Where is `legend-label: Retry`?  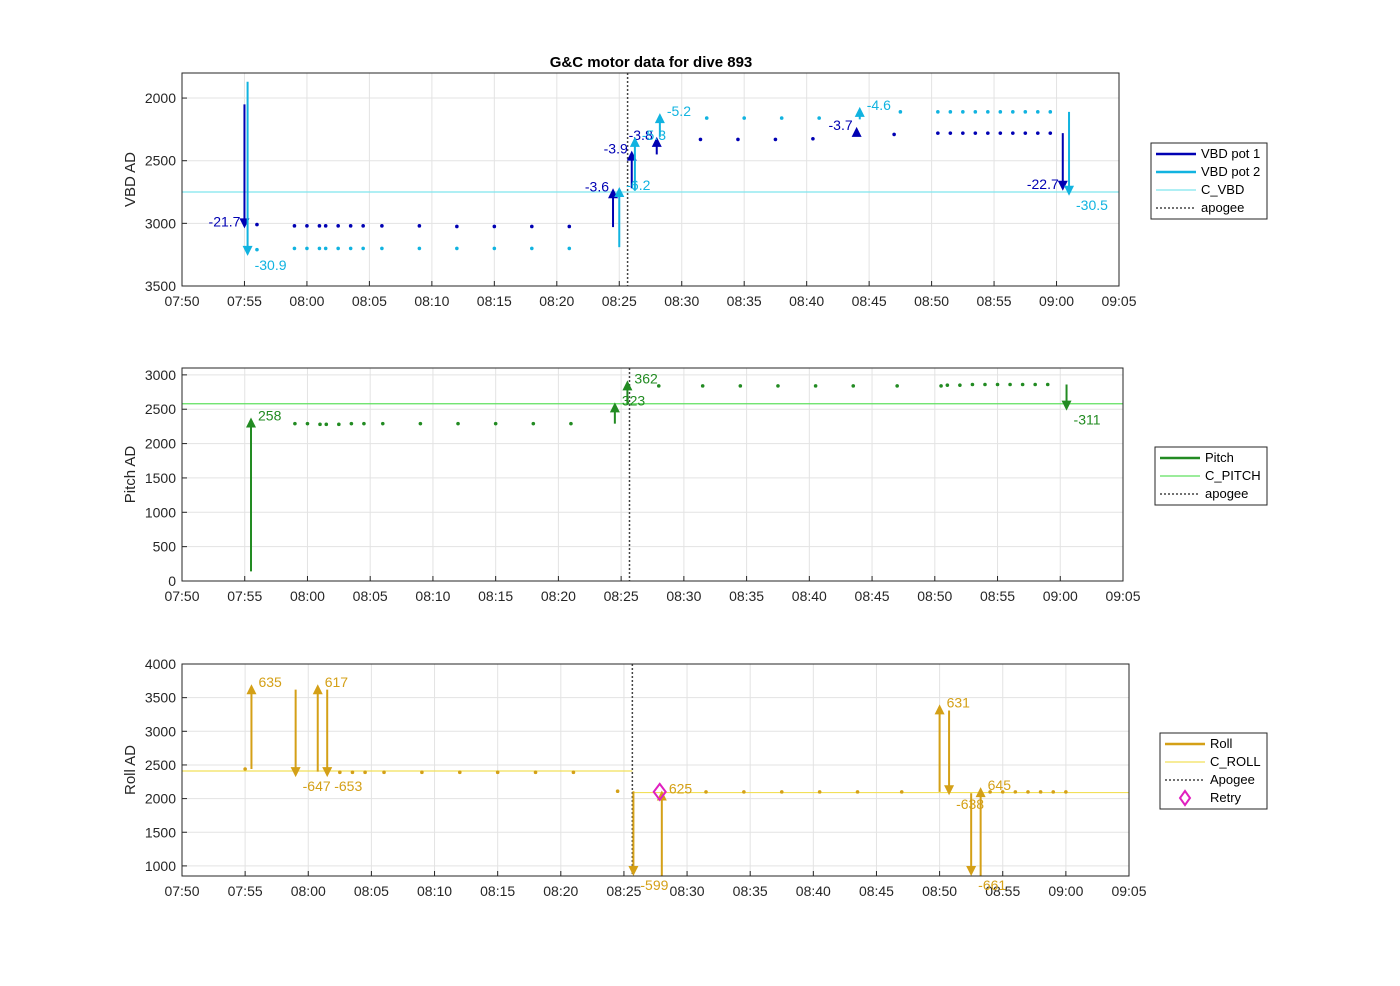 legend-label: Retry is located at coordinates (1226, 797).